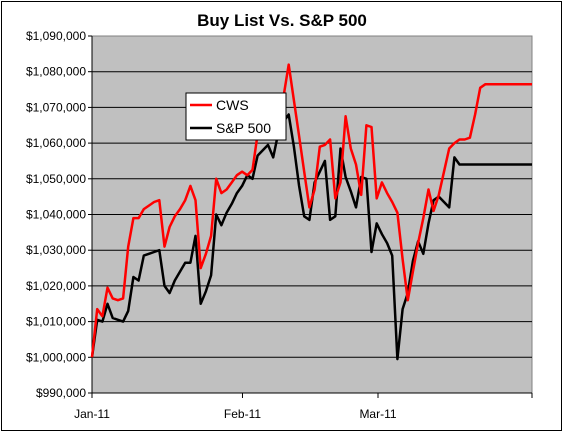 Image resolution: width=565 pixels, height=434 pixels. I want to click on legend-box, so click(236, 116).